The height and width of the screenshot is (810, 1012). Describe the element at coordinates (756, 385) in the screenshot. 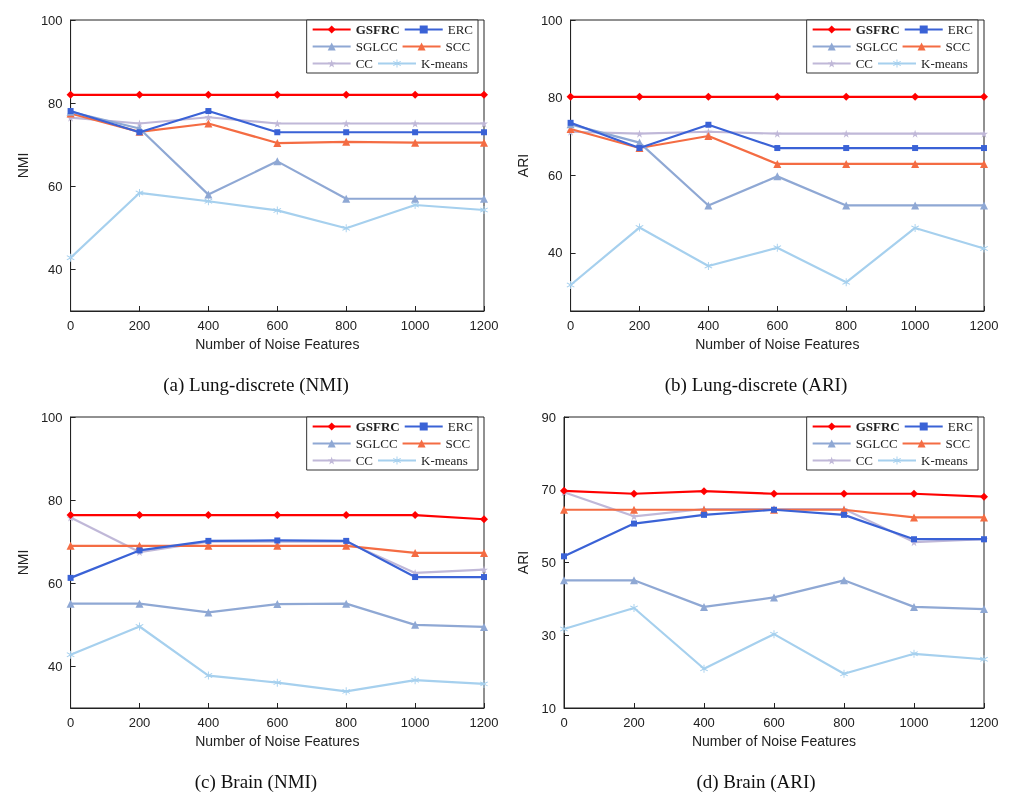

I see `text: (b) Lung-discrete (ARI)` at that location.